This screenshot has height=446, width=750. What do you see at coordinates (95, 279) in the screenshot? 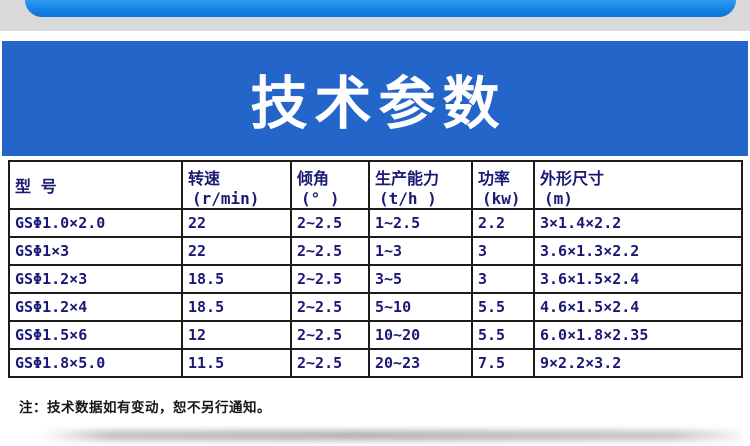
I see `cell-model: GSΦ1.2×3` at bounding box center [95, 279].